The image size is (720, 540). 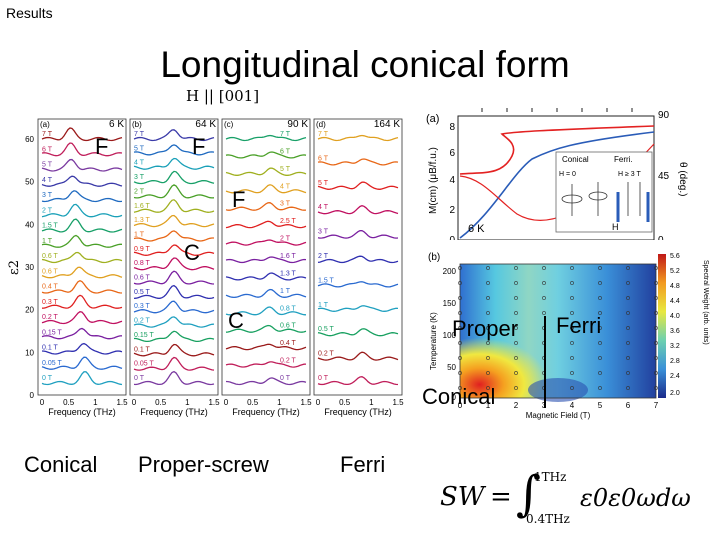 What do you see at coordinates (675, 256) in the screenshot?
I see `colorbar-tick: 5.6` at bounding box center [675, 256].